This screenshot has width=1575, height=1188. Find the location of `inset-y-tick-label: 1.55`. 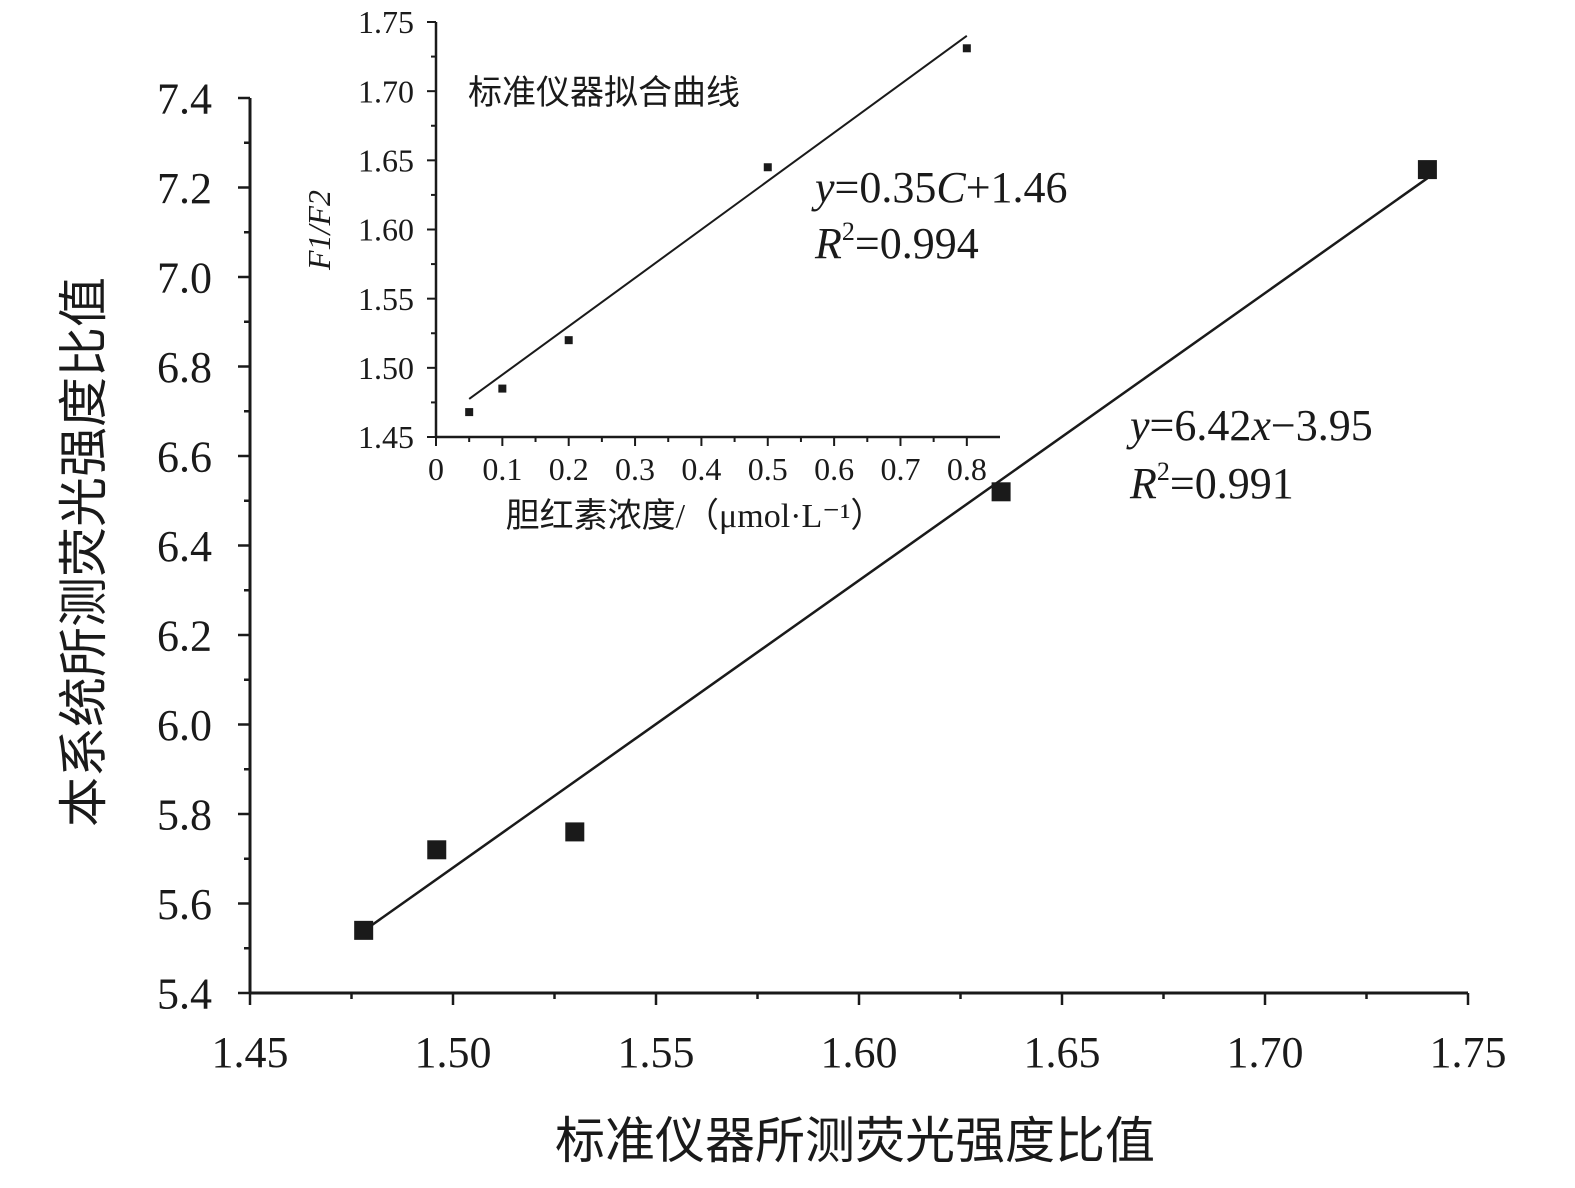

inset-y-tick-label: 1.55 is located at coordinates (386, 299).